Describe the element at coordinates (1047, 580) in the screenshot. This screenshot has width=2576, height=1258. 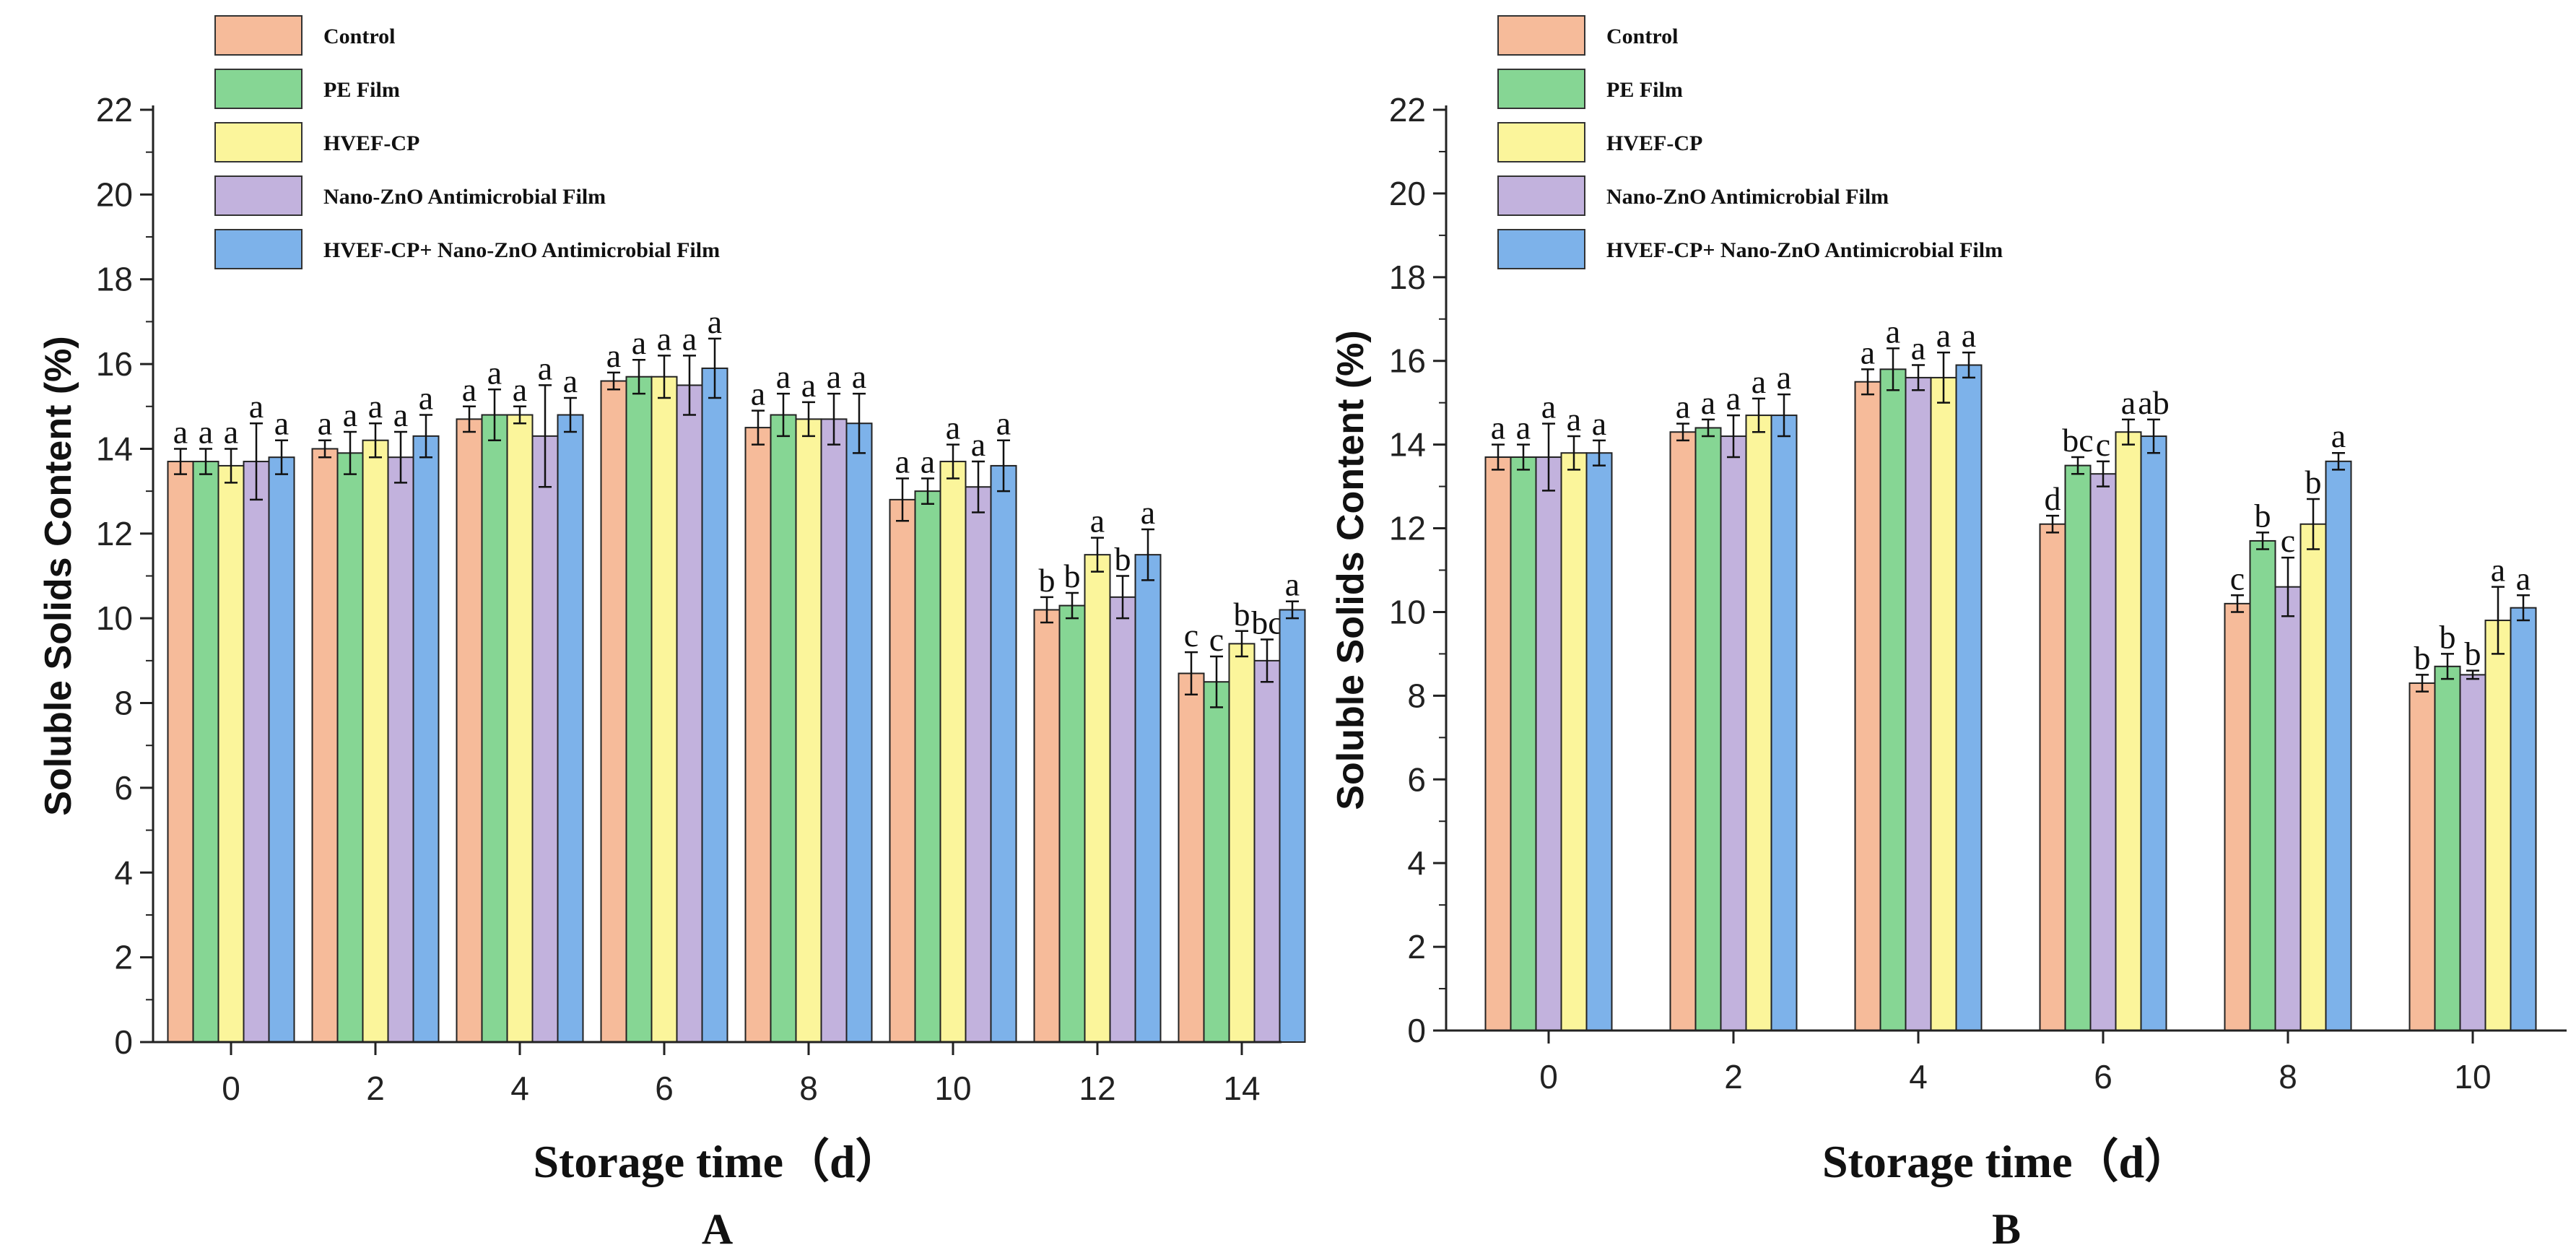
I see `panel-a-significance-label: b` at that location.